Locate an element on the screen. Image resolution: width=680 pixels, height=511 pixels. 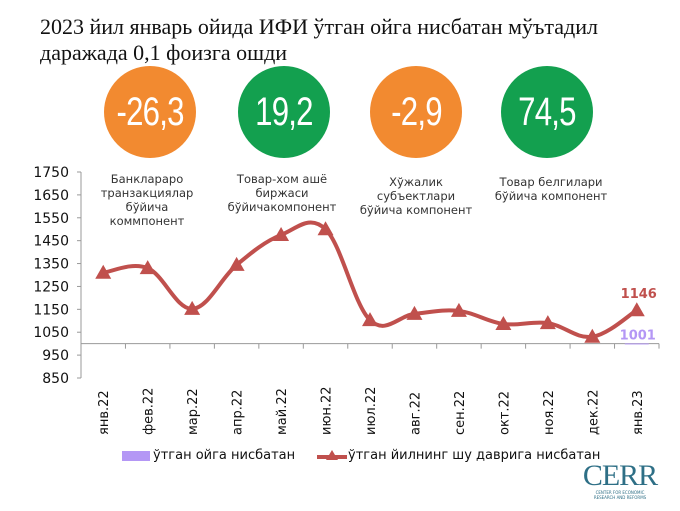
legend-line-triangle-icon is located at coordinates (332, 454).